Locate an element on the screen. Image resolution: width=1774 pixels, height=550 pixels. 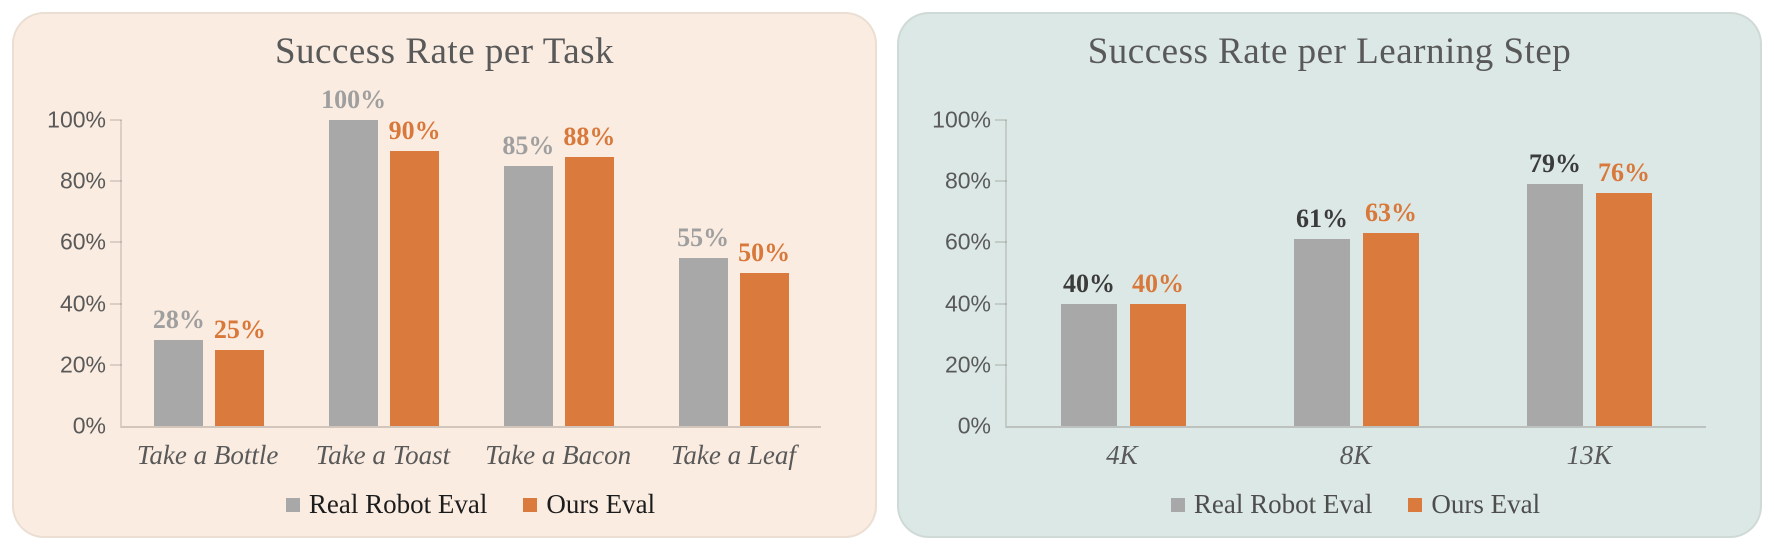
bar-group: 61% 63% is located at coordinates (1356, 273).